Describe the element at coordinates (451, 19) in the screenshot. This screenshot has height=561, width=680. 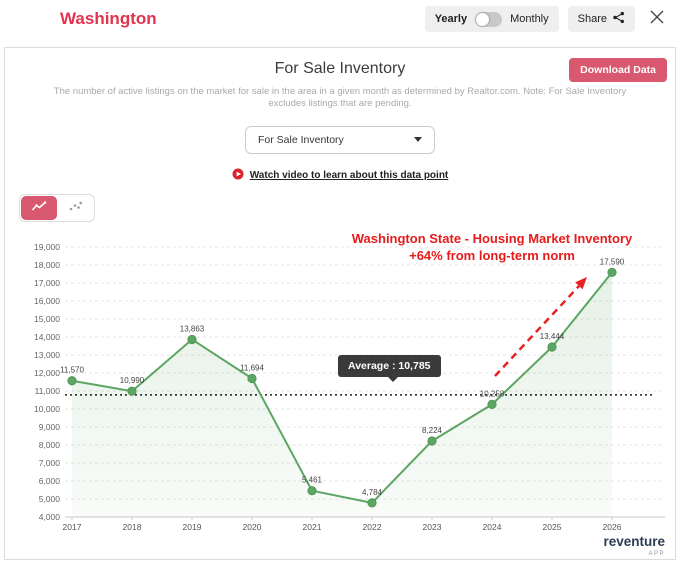
I see `yearly-label: Yearly` at that location.